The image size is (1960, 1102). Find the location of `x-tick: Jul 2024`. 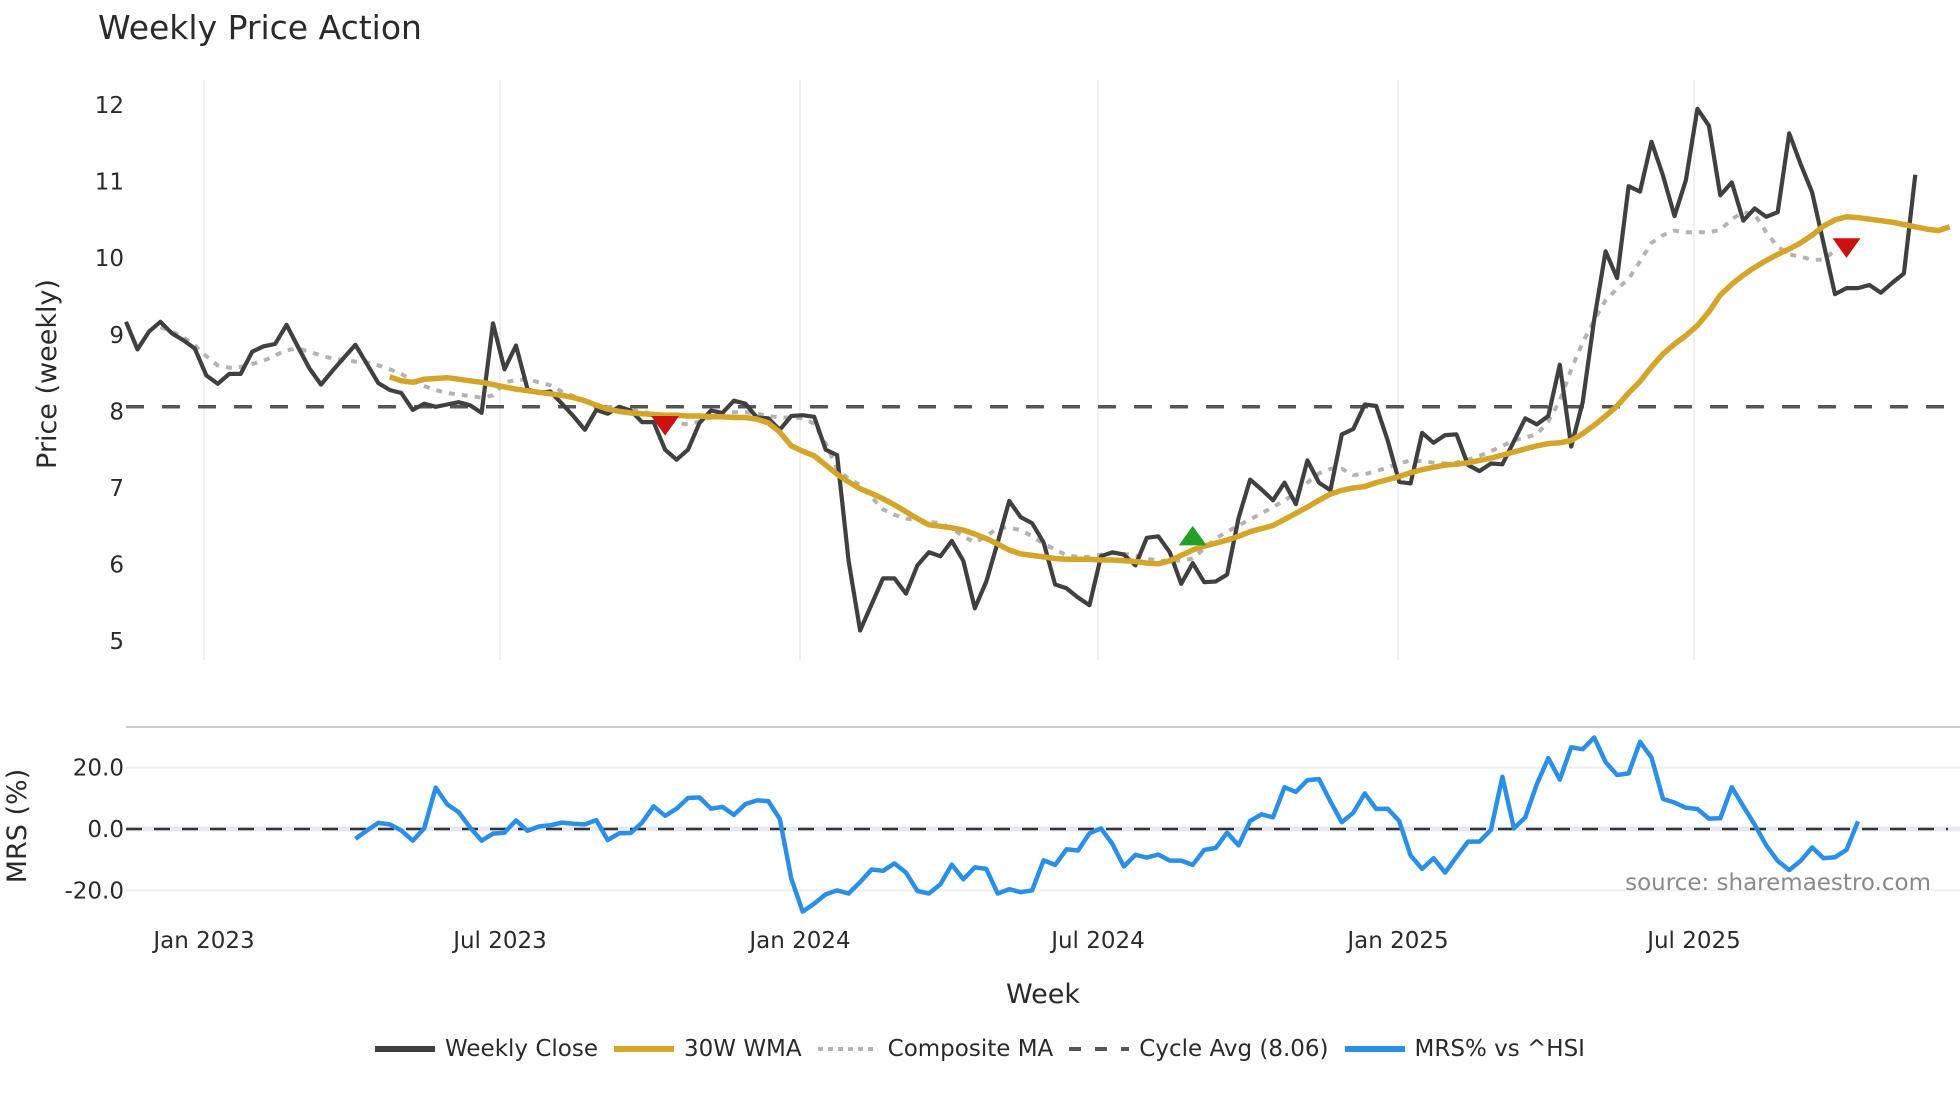

x-tick: Jul 2024 is located at coordinates (1097, 941).